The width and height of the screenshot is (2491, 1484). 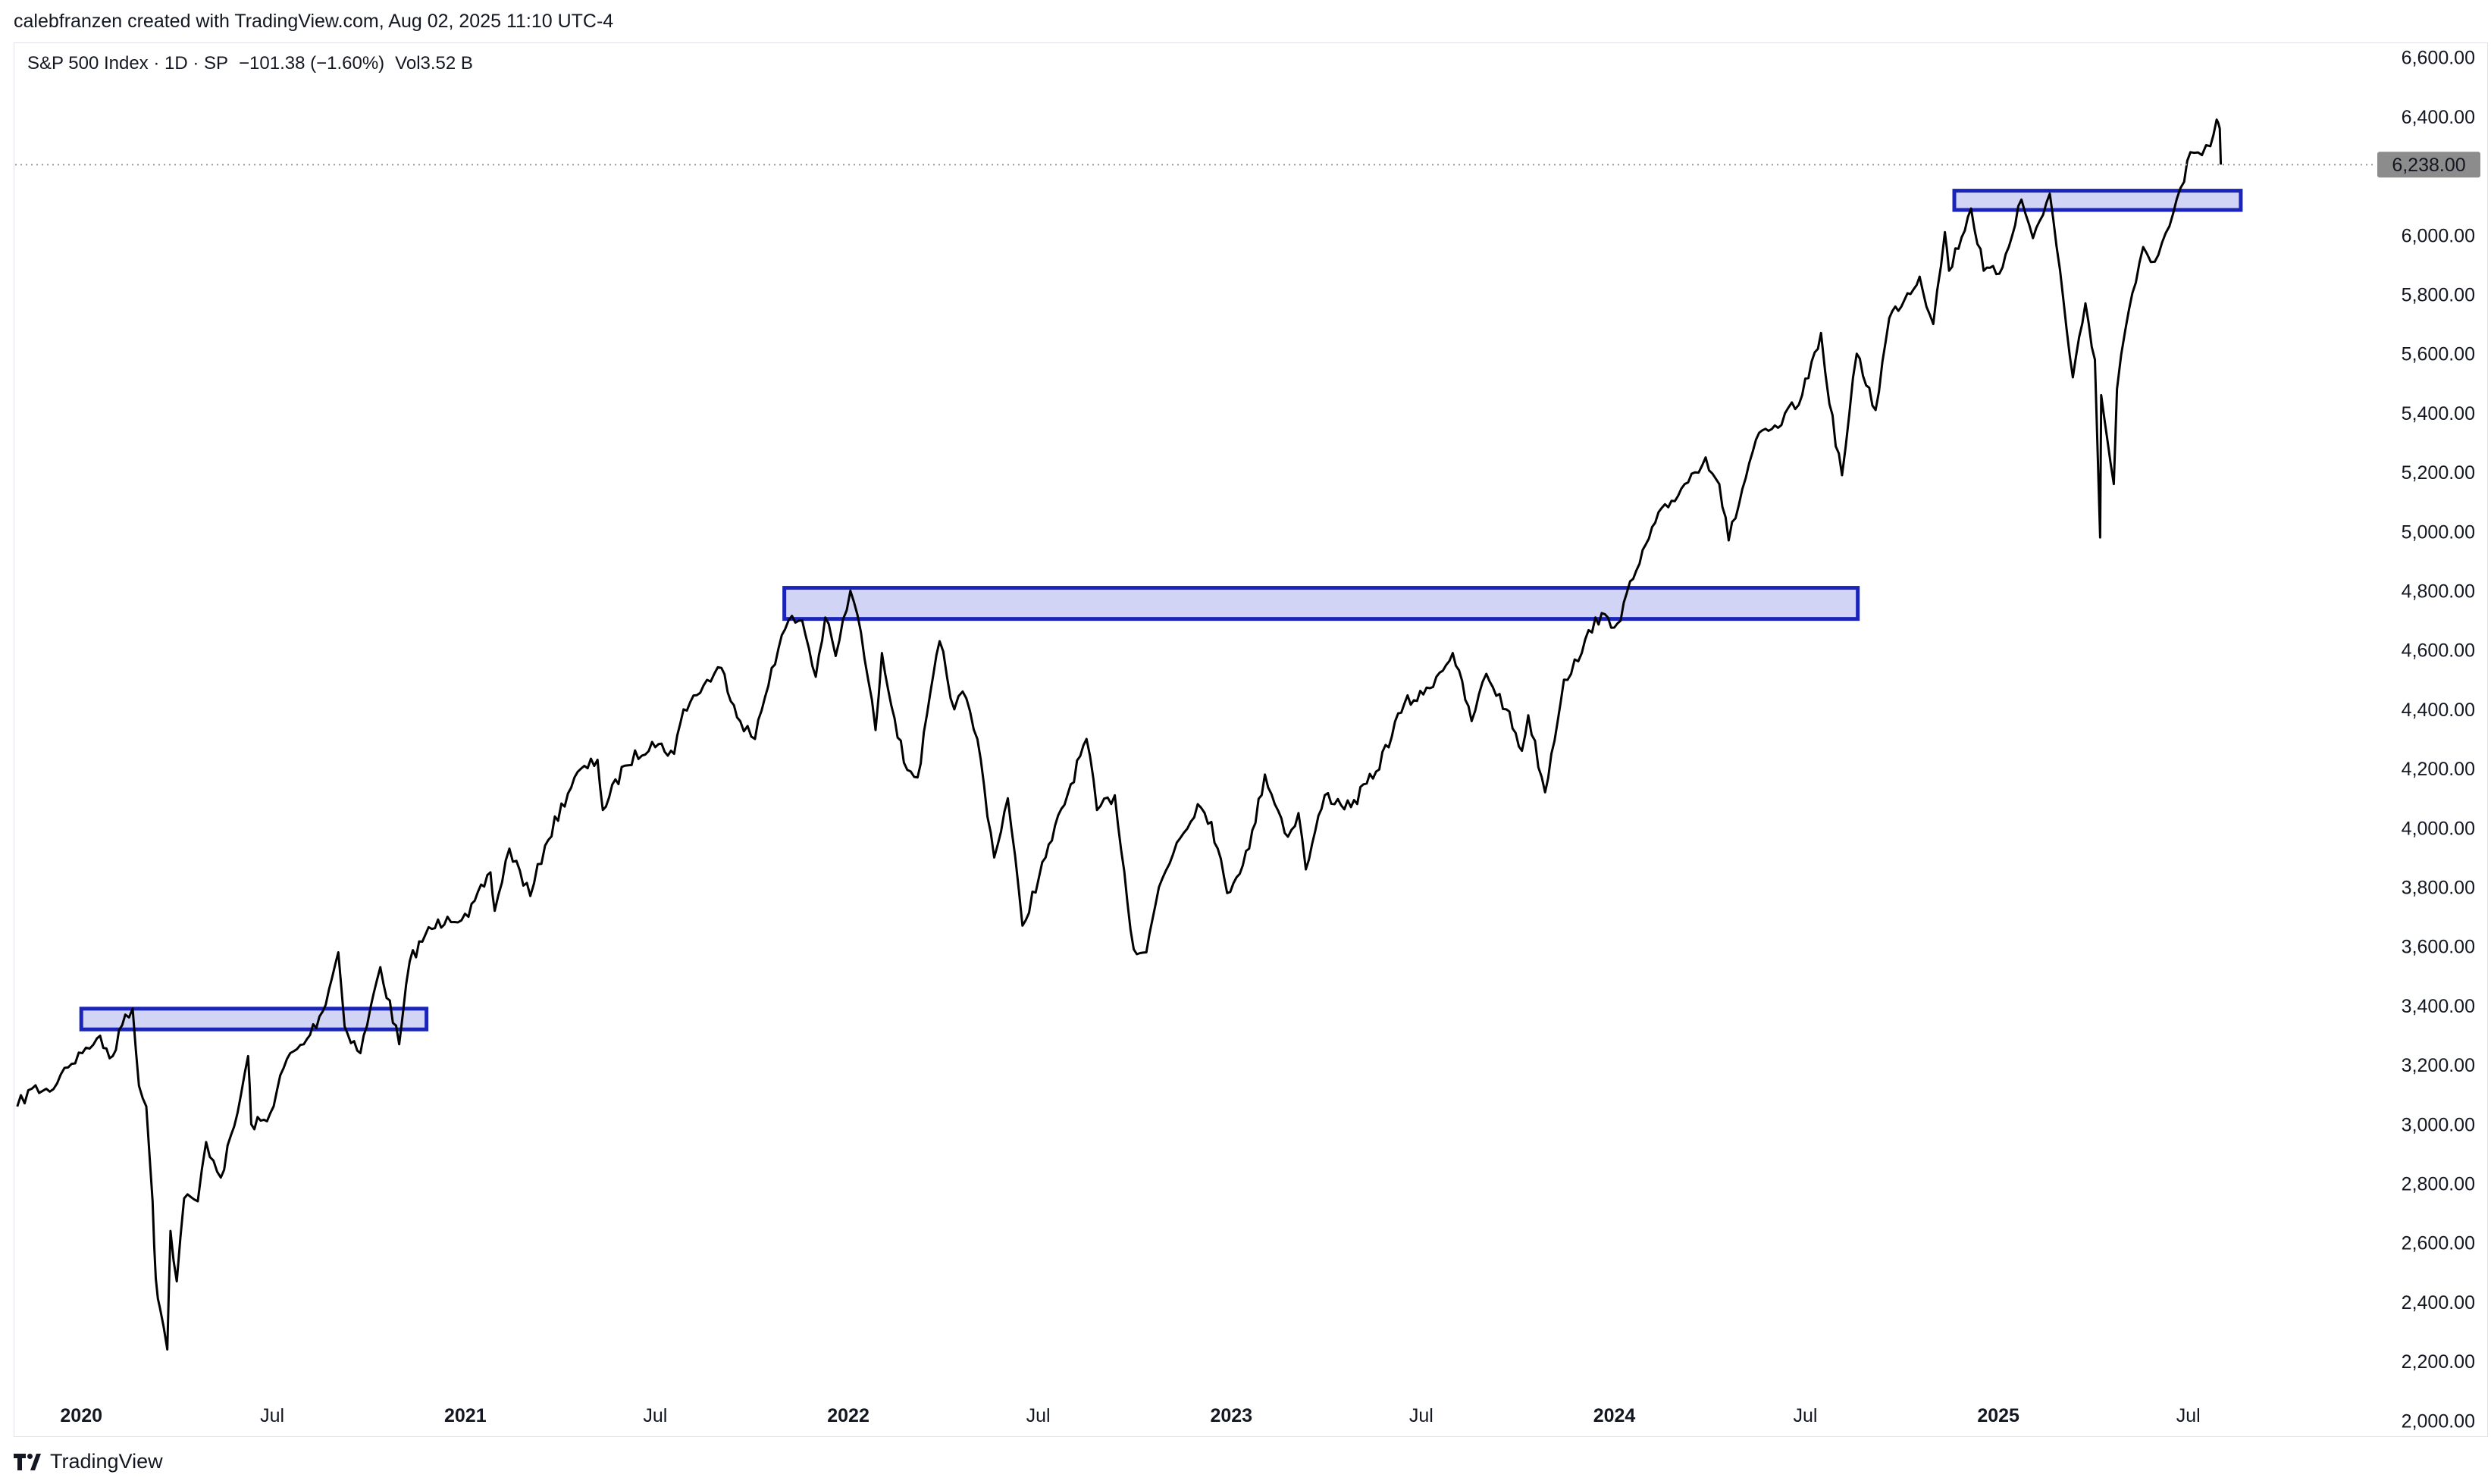 I want to click on y-tick-label: 3,800.00, so click(x=2438, y=889).